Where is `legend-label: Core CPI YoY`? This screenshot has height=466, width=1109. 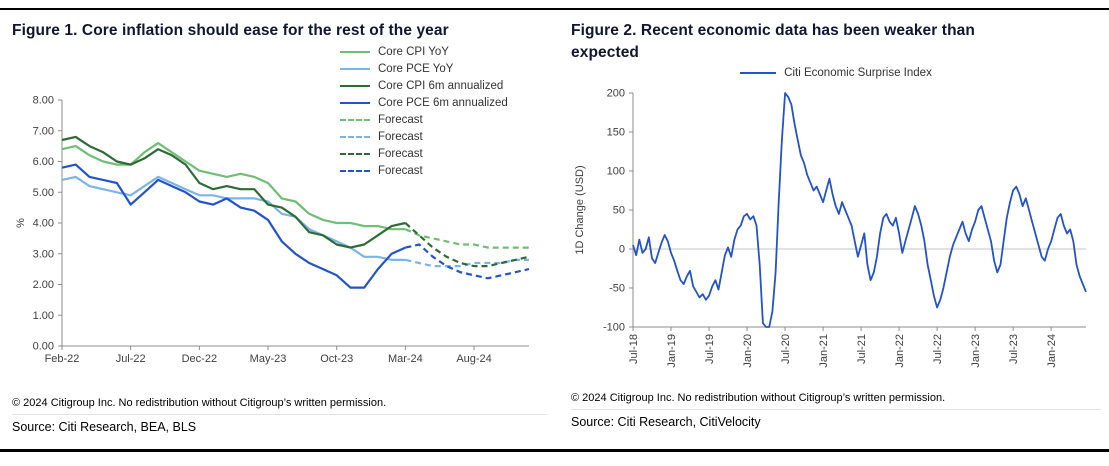
legend-label: Core CPI YoY is located at coordinates (413, 52).